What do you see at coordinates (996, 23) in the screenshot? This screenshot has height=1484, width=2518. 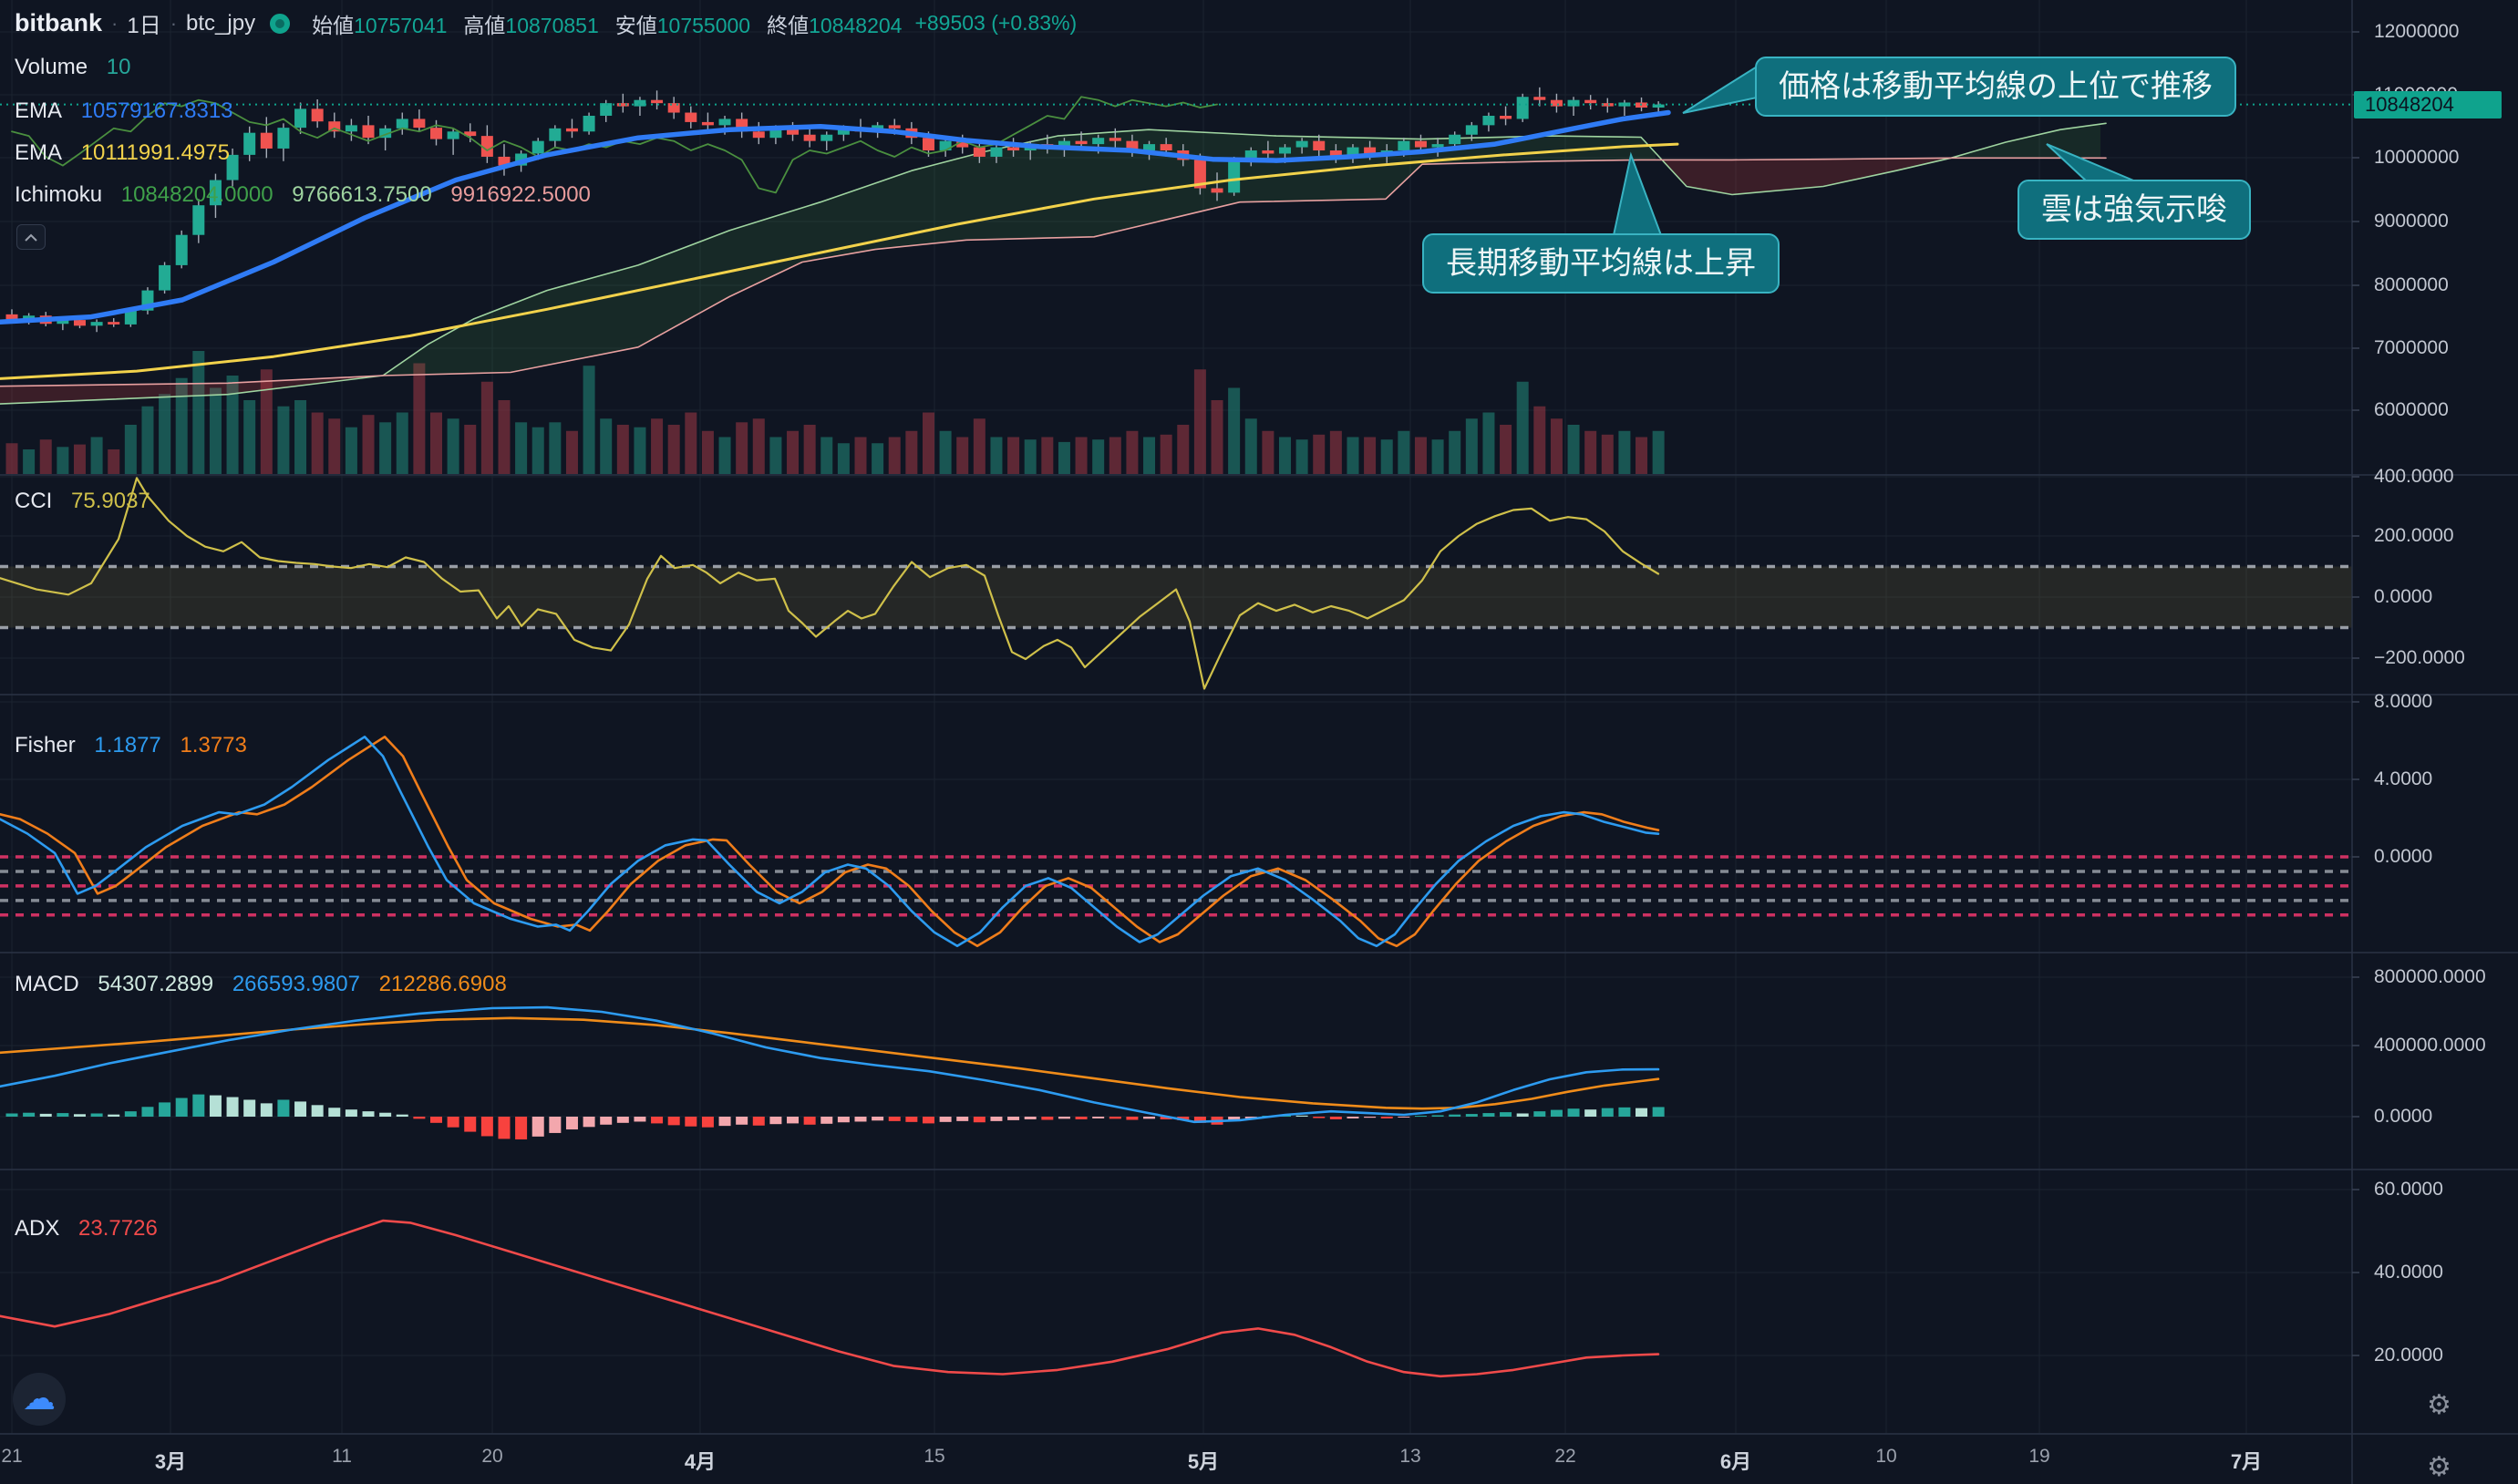 I see `change-value: +89503 (+0.83%)` at bounding box center [996, 23].